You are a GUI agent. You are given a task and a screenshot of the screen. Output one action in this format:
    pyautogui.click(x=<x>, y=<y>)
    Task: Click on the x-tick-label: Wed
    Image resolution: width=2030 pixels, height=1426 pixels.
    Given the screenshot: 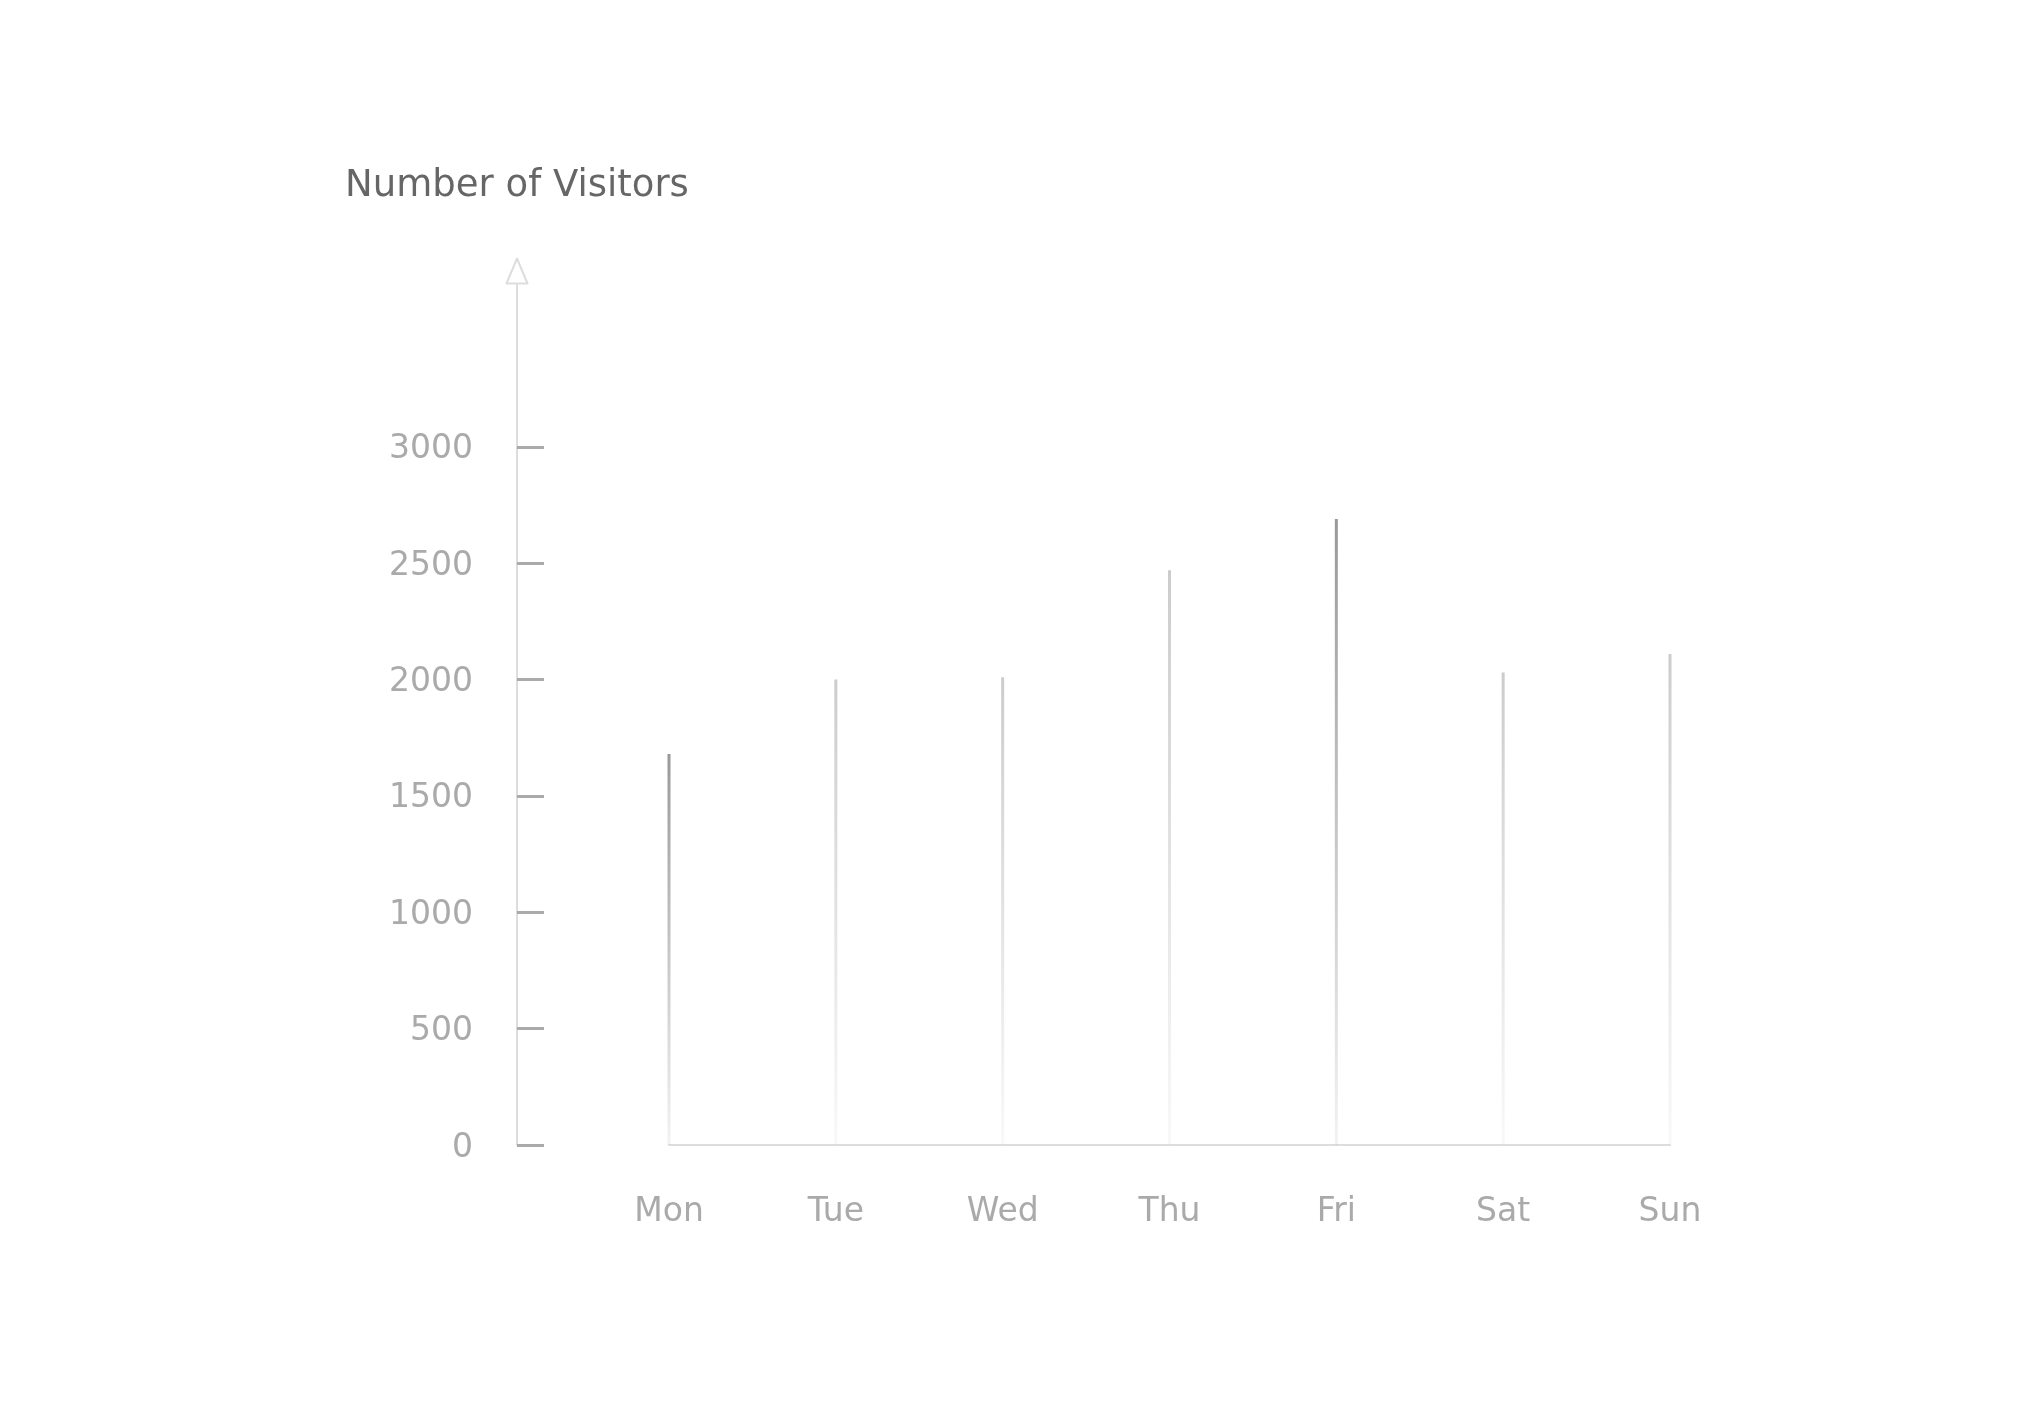 What is the action you would take?
    pyautogui.click(x=1002, y=1209)
    